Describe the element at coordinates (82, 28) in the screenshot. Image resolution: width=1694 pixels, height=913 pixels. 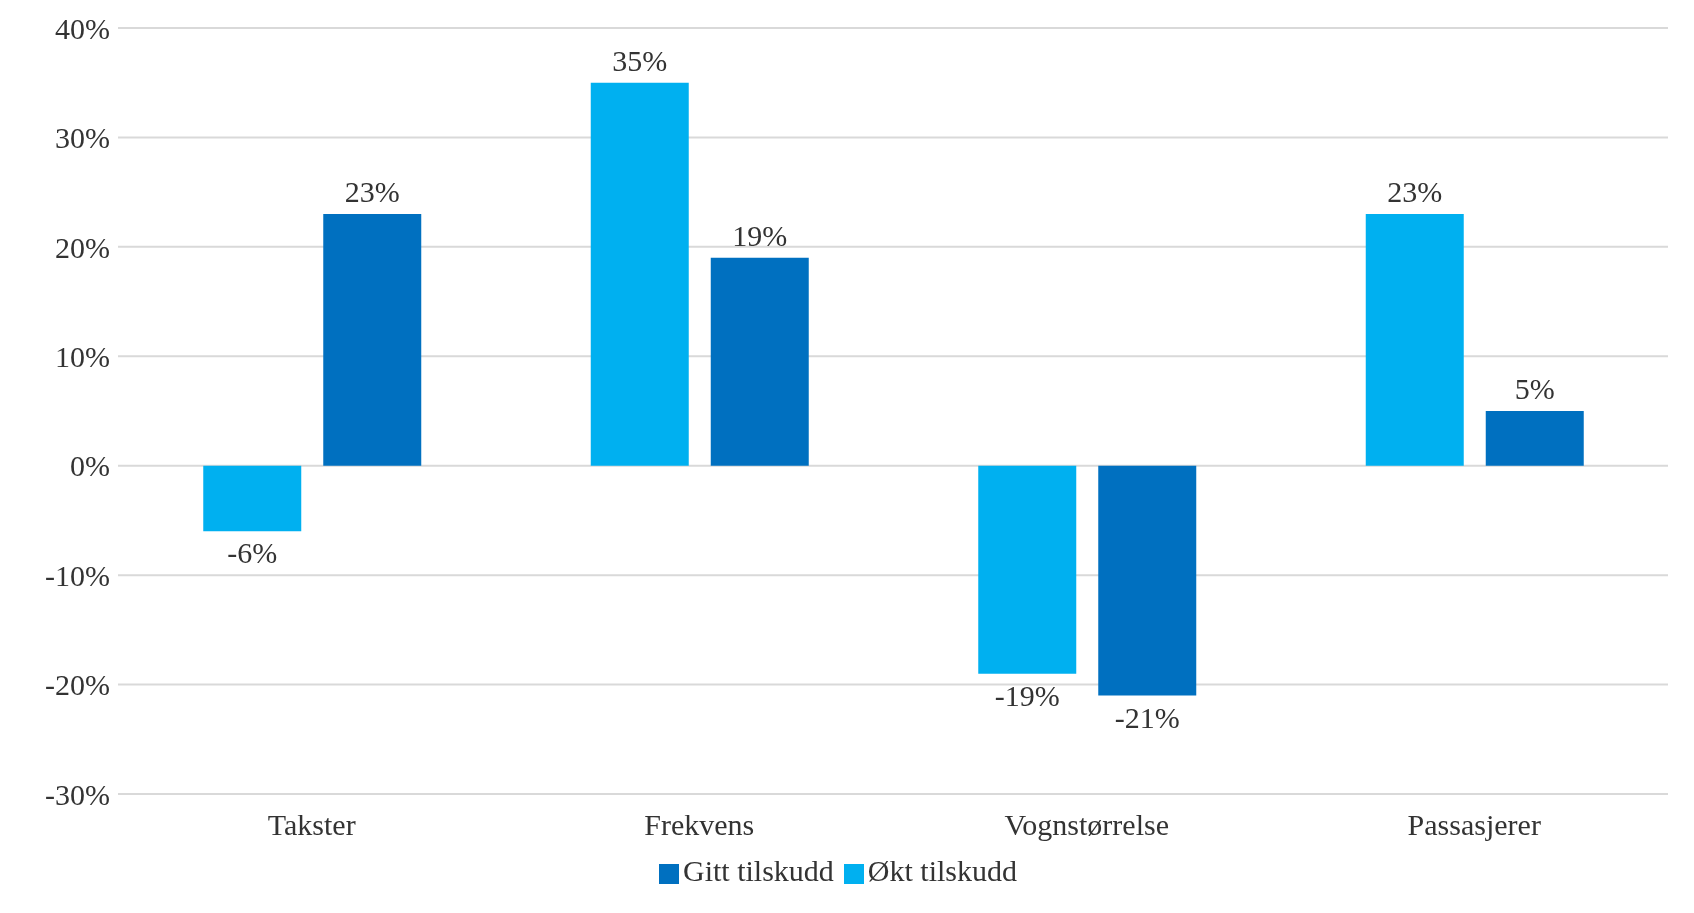
I see `y-tick-label: 40%` at that location.